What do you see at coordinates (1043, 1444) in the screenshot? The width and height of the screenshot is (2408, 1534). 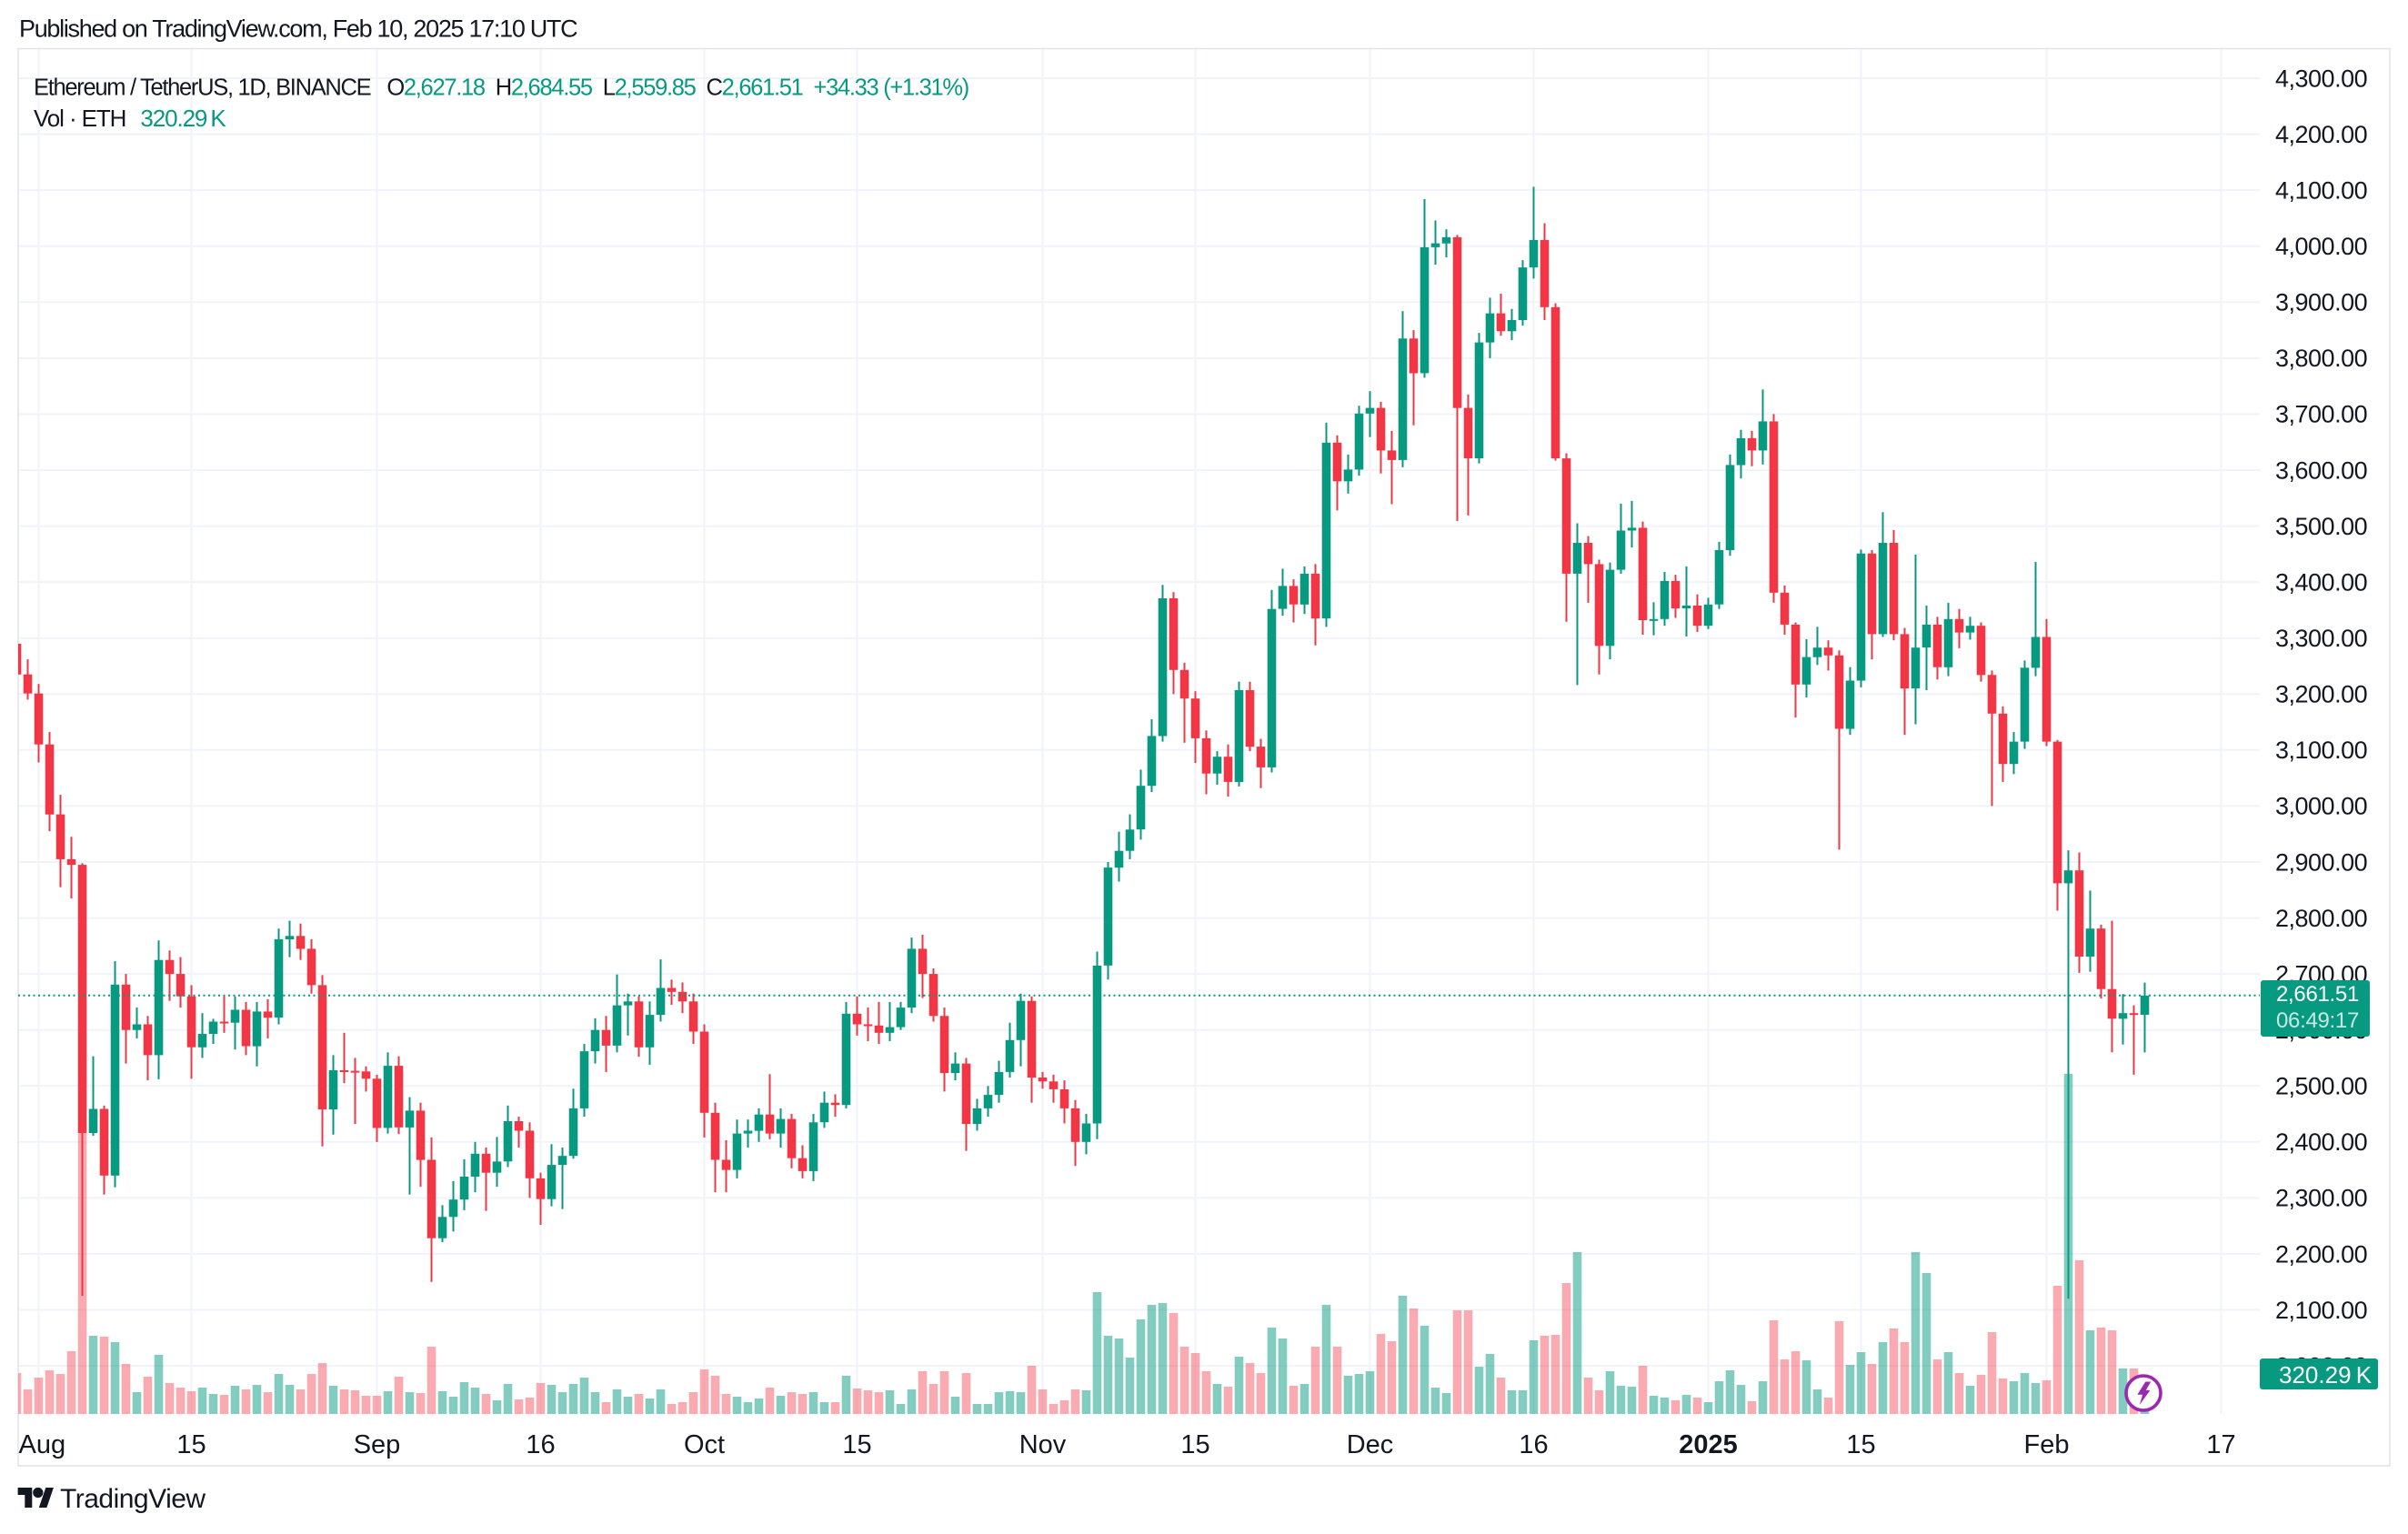 I see `svg-text: Nov` at bounding box center [1043, 1444].